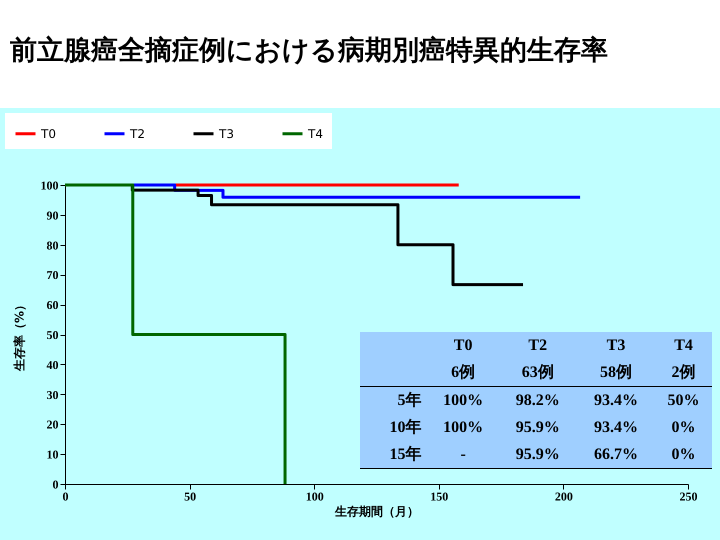 The width and height of the screenshot is (720, 540). I want to click on y-tick-label: 0, so click(55, 485).